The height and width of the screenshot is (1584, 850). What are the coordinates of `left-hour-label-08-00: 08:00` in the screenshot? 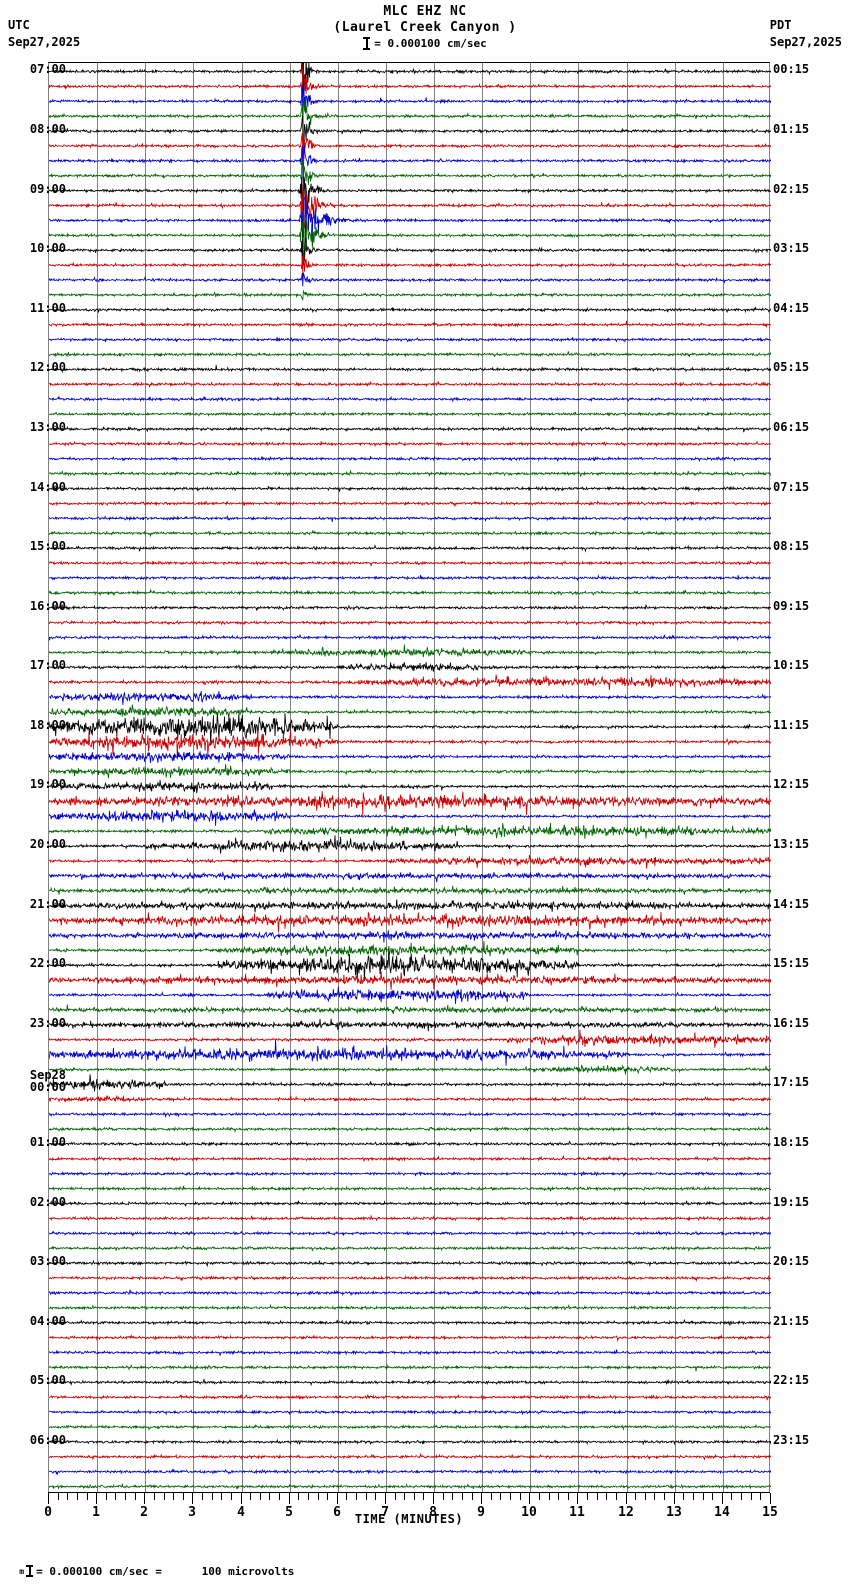 It's located at (47, 129).